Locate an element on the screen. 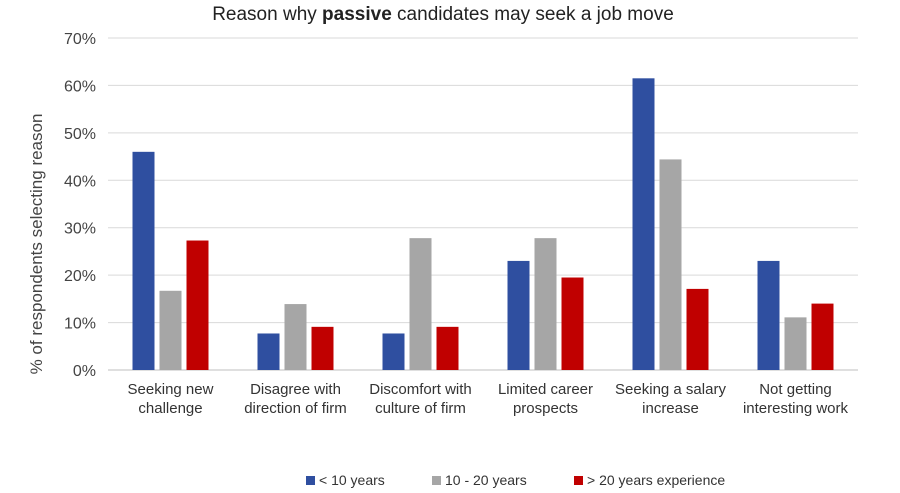 The width and height of the screenshot is (900, 493). legend-label: < 10 years is located at coordinates (352, 480).